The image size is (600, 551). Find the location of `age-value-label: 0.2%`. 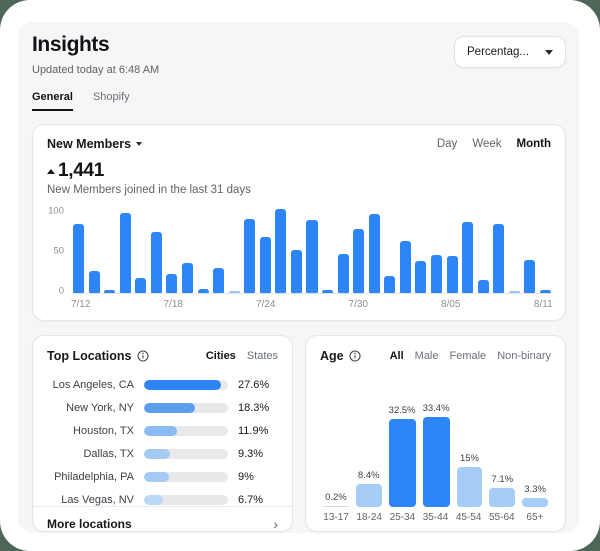

age-value-label: 0.2% is located at coordinates (336, 497).